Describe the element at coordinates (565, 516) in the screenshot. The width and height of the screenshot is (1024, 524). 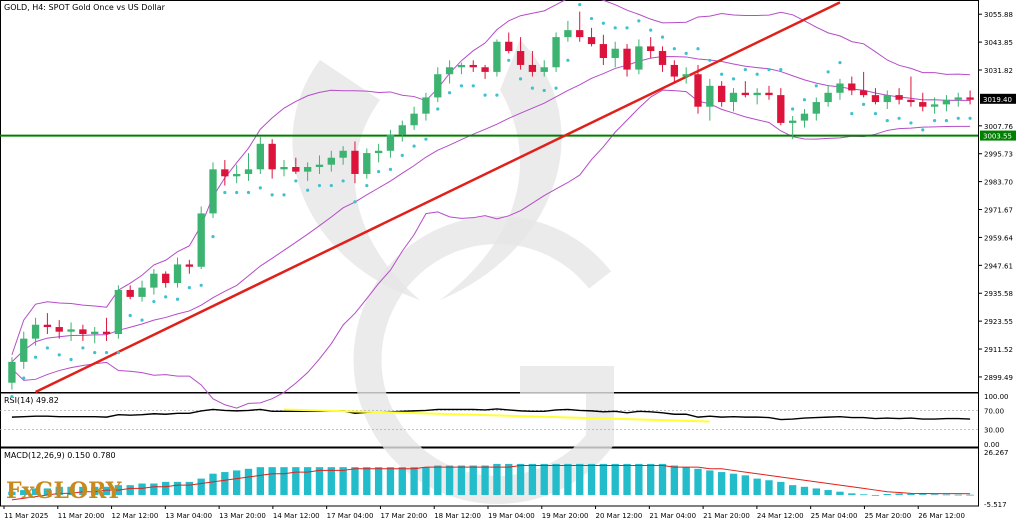
I see `x-tick-label: 19 Mar 20:00` at that location.